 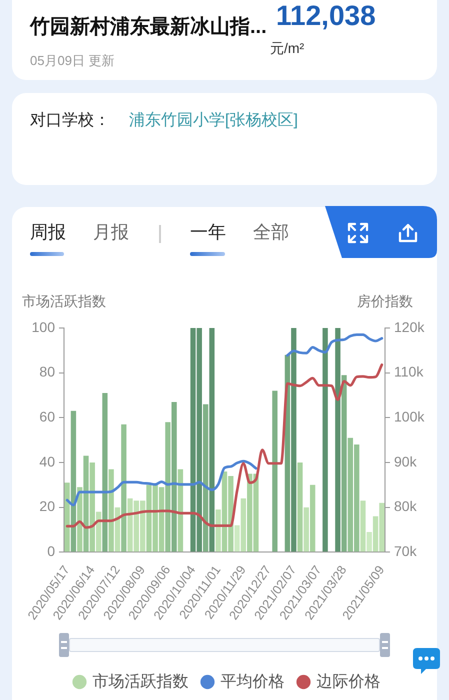 What do you see at coordinates (47, 461) in the screenshot?
I see `y-tick-label: 40` at bounding box center [47, 461].